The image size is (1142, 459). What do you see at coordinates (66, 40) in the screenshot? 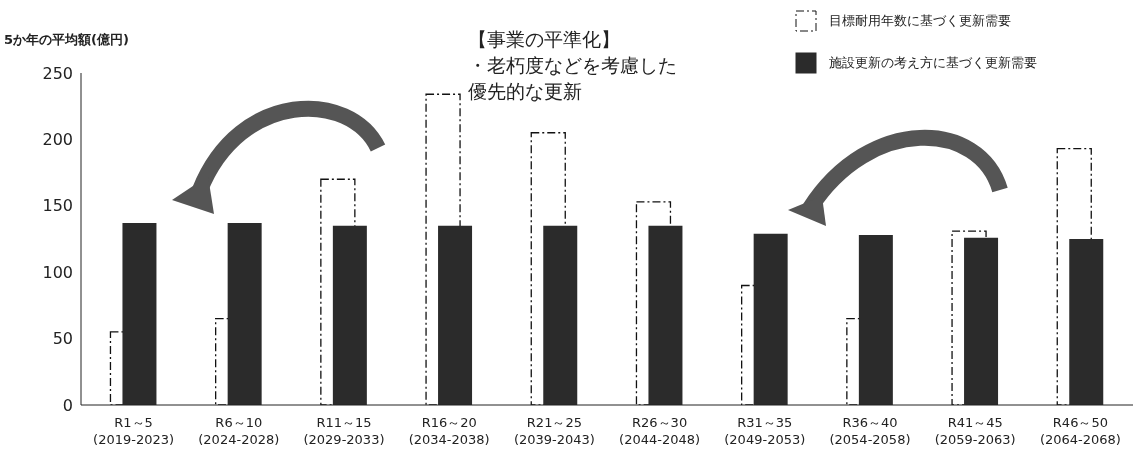
I see `y-axis-title: 5か年の平均額(億円)` at bounding box center [66, 40].